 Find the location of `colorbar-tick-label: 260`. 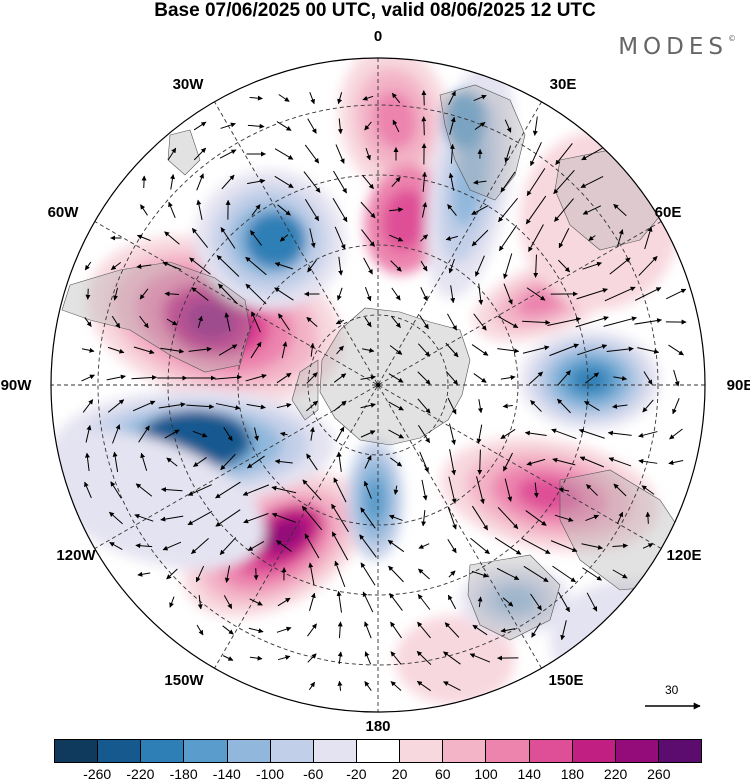

colorbar-tick-label: 260 is located at coordinates (659, 774).